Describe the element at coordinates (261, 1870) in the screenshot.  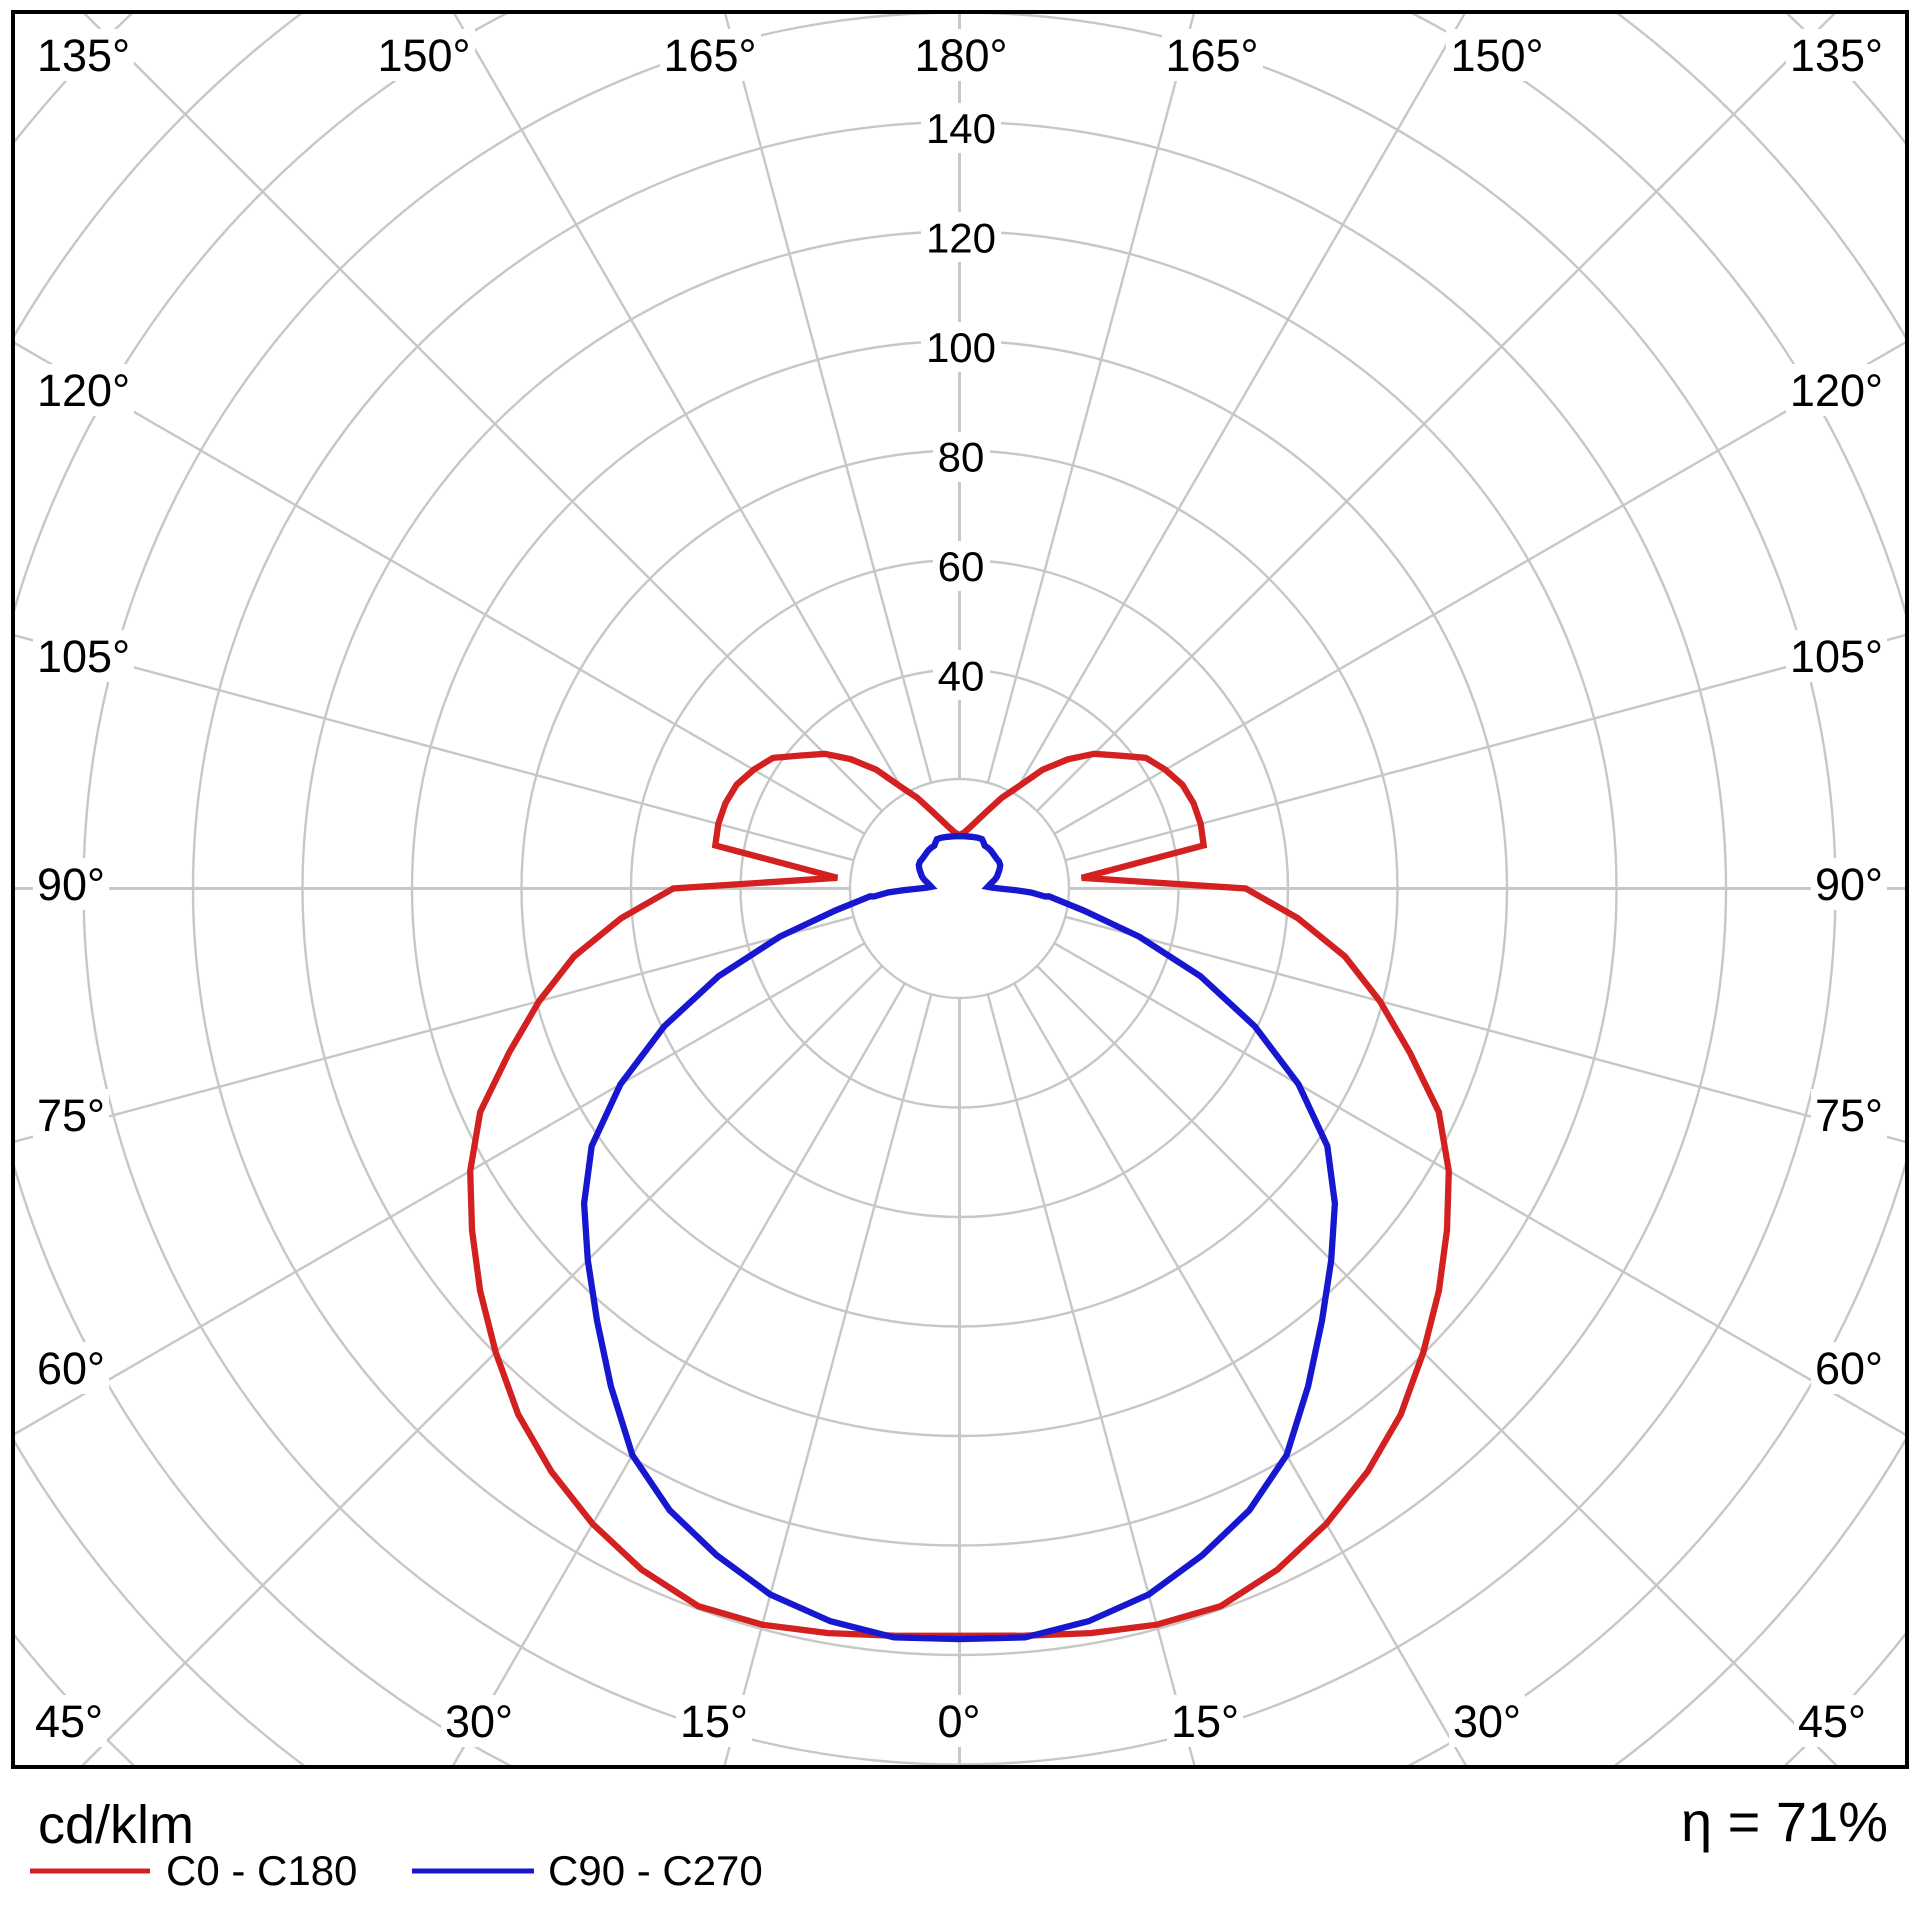
I see `svg-text: C0 - C180` at that location.